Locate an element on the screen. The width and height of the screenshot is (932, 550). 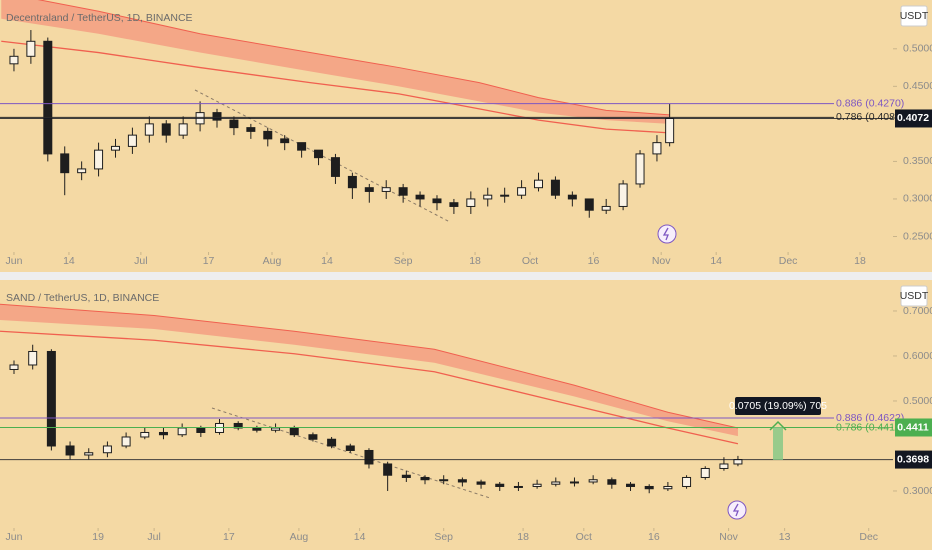
y-tick-label: 0.6000 is located at coordinates (917, 356).